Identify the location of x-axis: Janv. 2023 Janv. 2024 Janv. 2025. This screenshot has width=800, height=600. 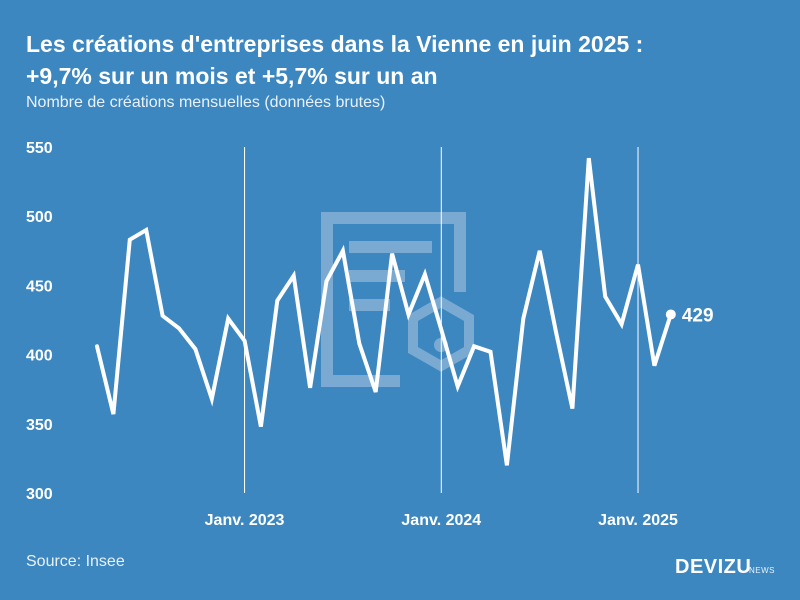
(441, 520).